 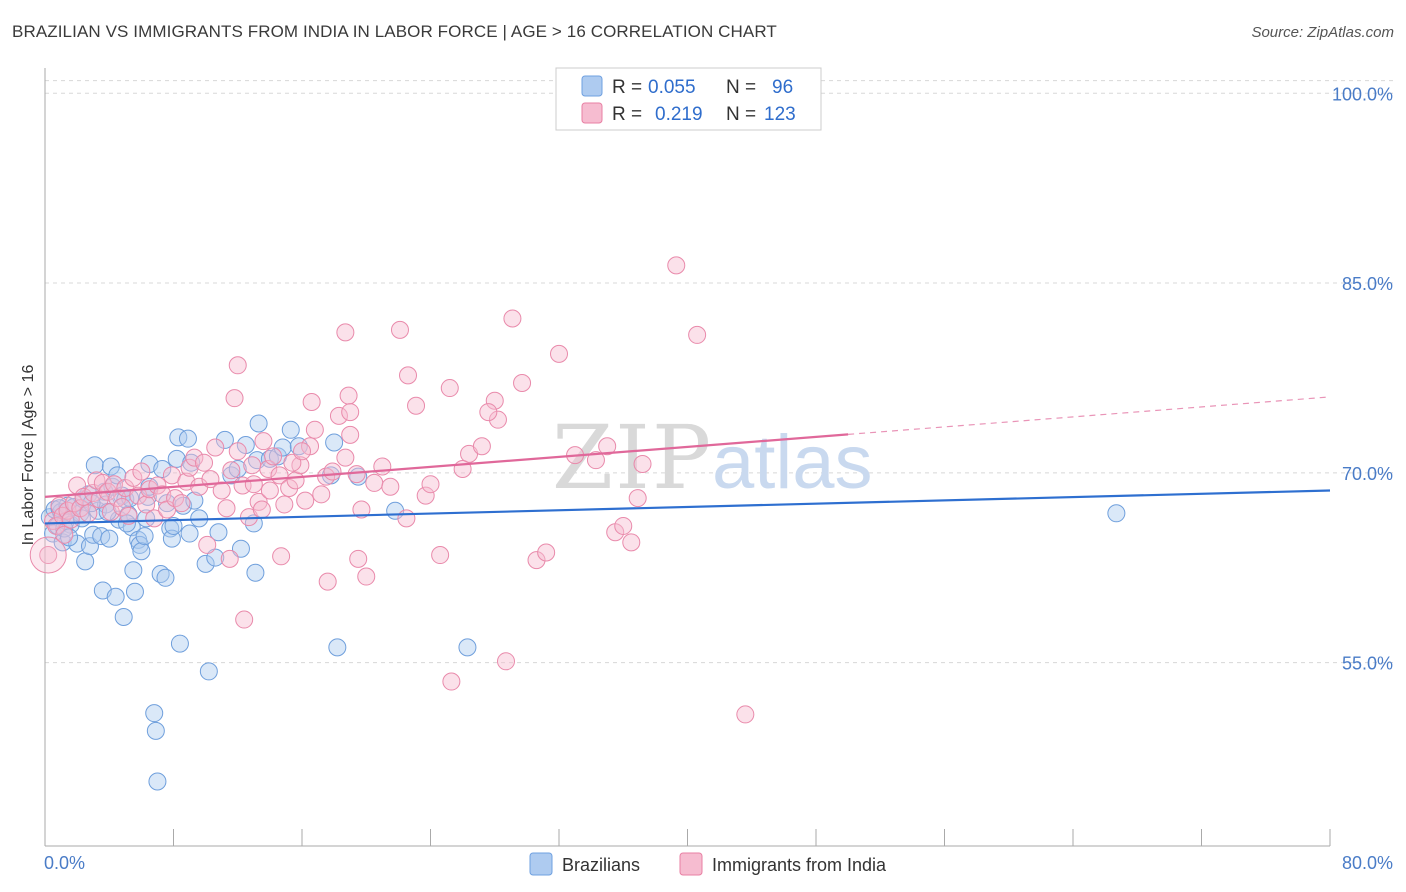 I want to click on legend-n-value-india: 123, so click(x=780, y=114).